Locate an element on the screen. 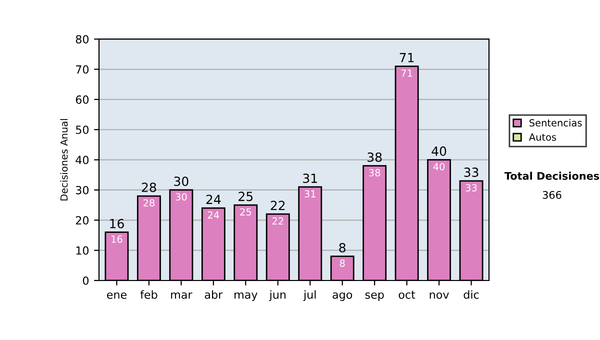 The image size is (600, 340). data-label: 16 is located at coordinates (117, 239).